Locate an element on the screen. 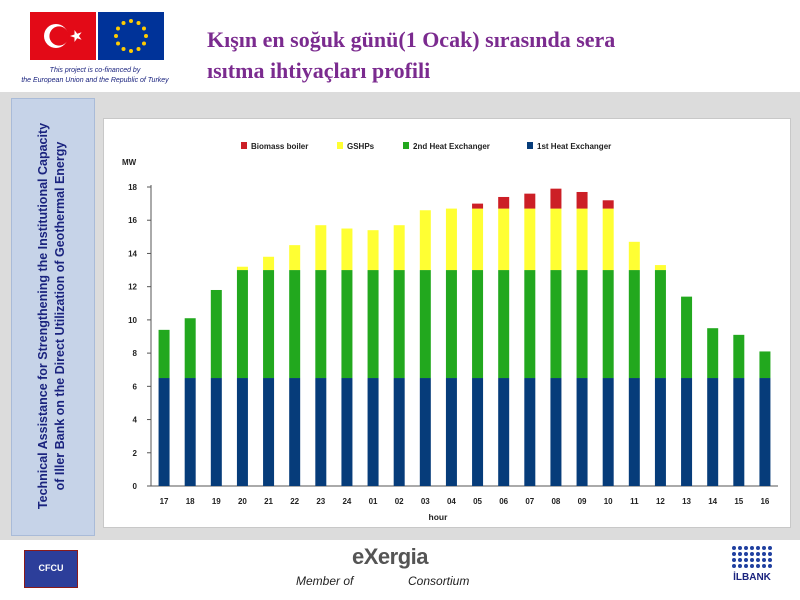 The width and height of the screenshot is (800, 600). footer: CFCU eXergia Member of Consortium İLBANK is located at coordinates (400, 570).